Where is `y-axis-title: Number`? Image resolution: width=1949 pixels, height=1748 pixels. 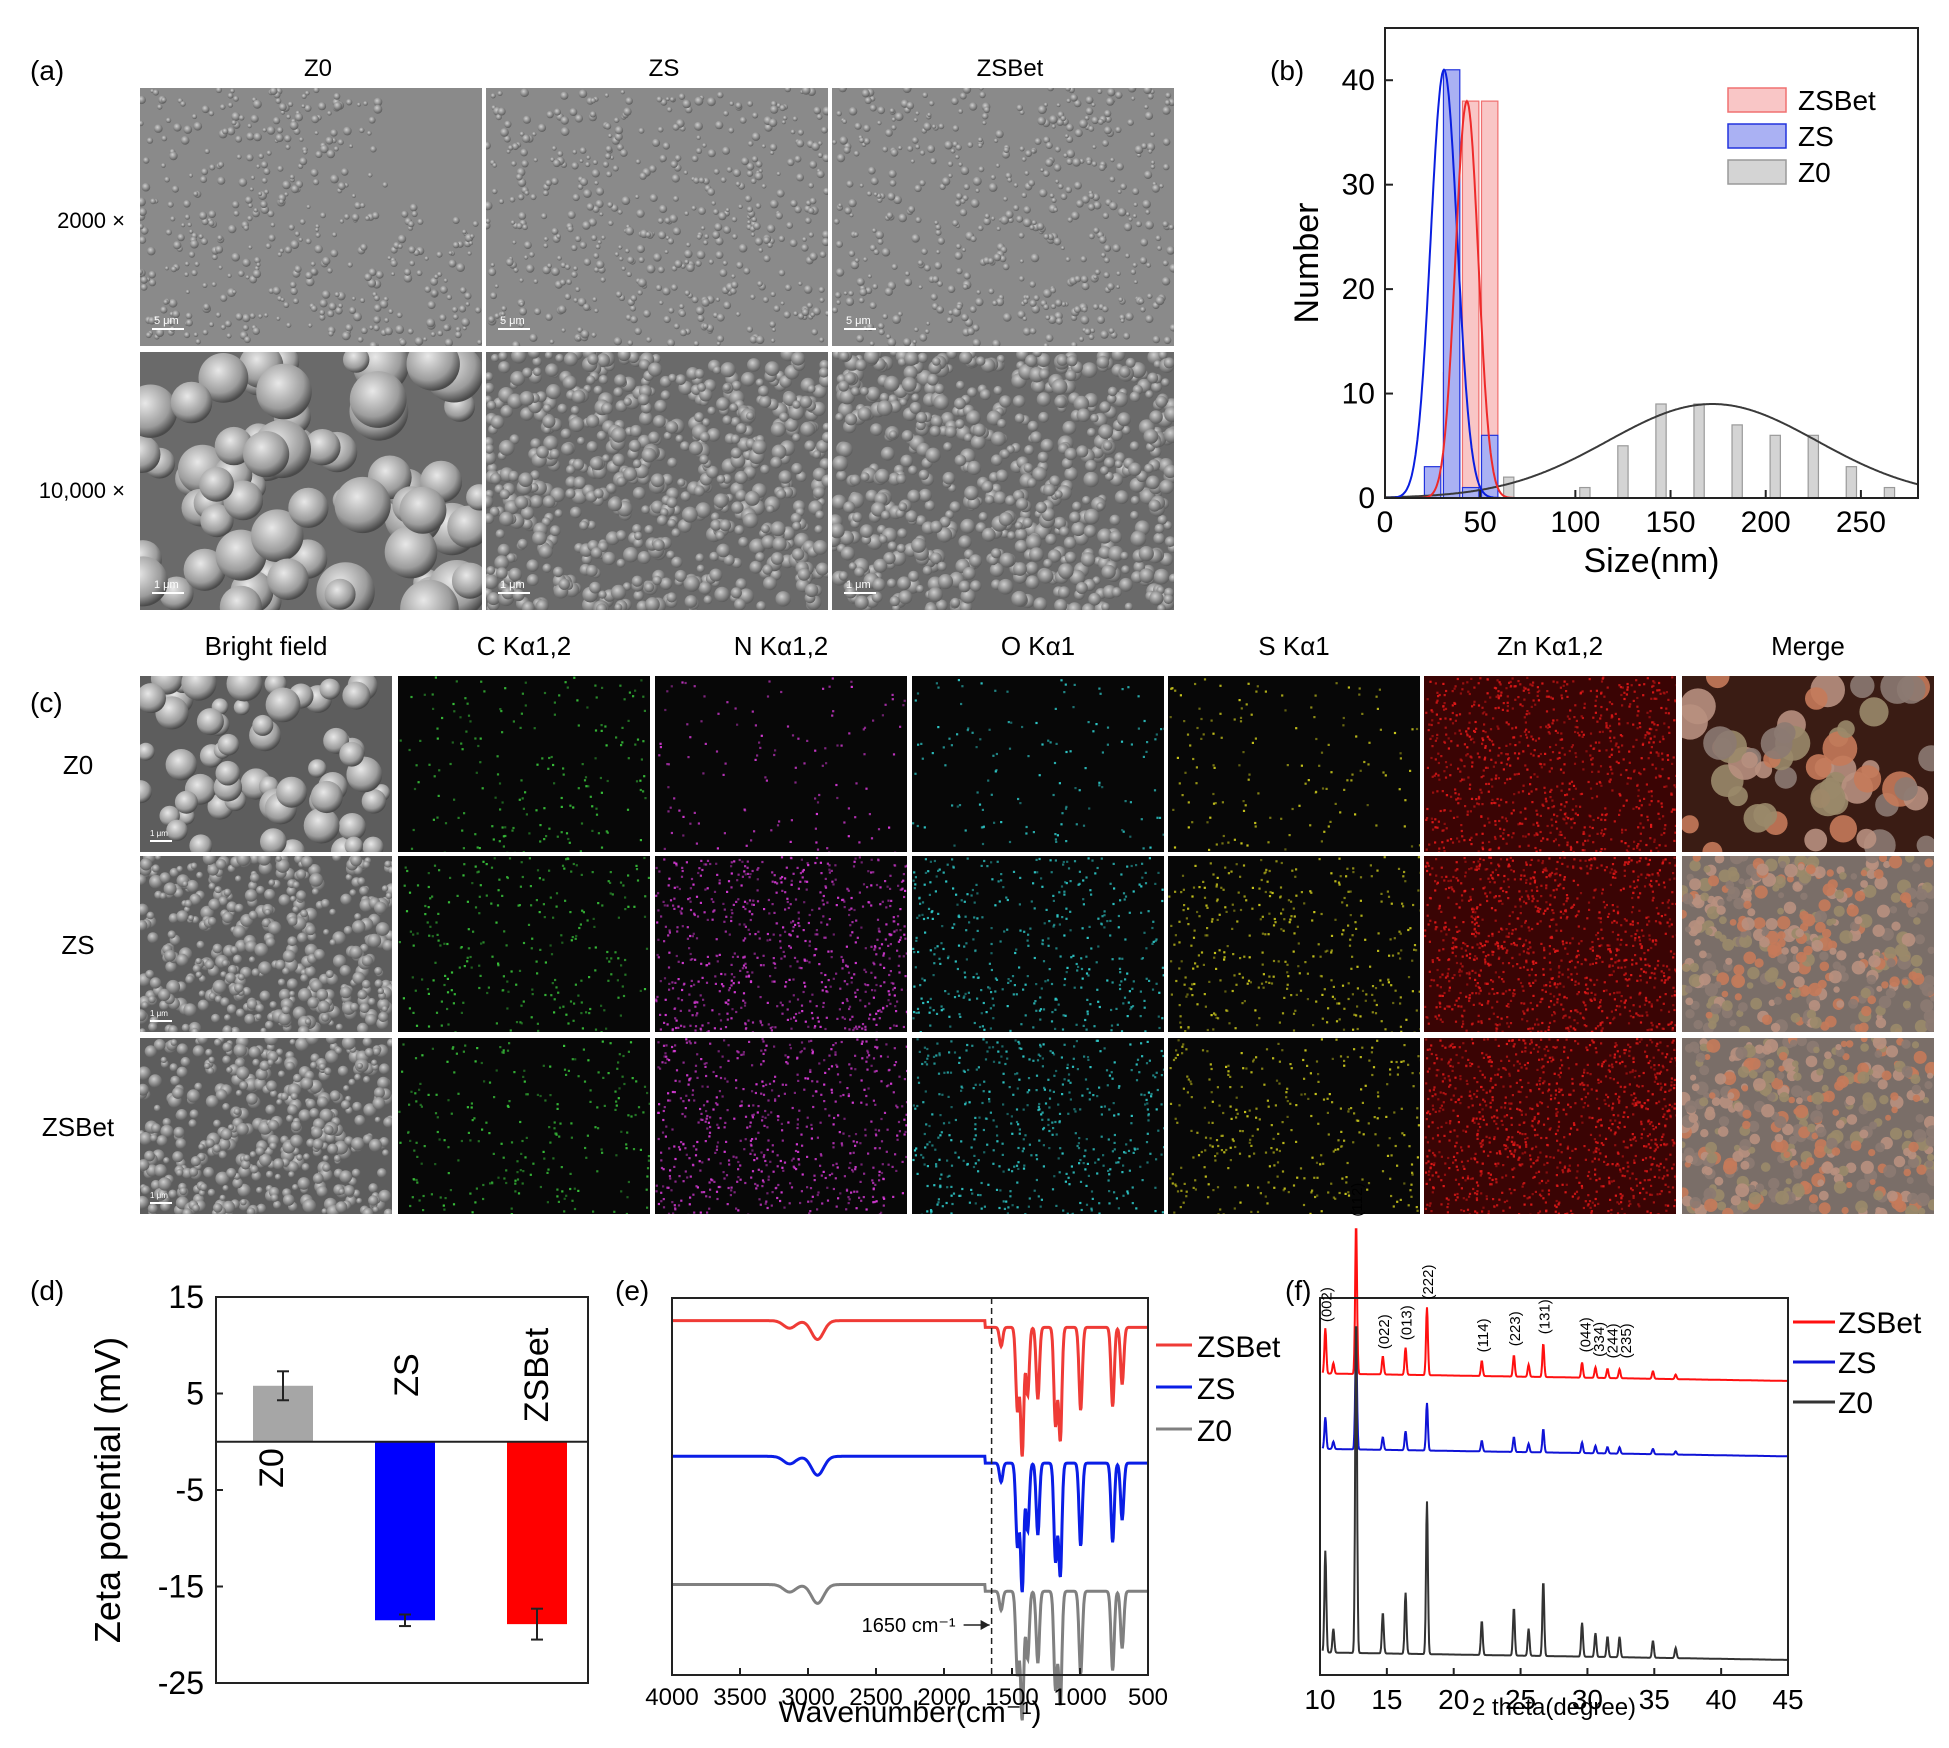 y-axis-title: Number is located at coordinates (1307, 263).